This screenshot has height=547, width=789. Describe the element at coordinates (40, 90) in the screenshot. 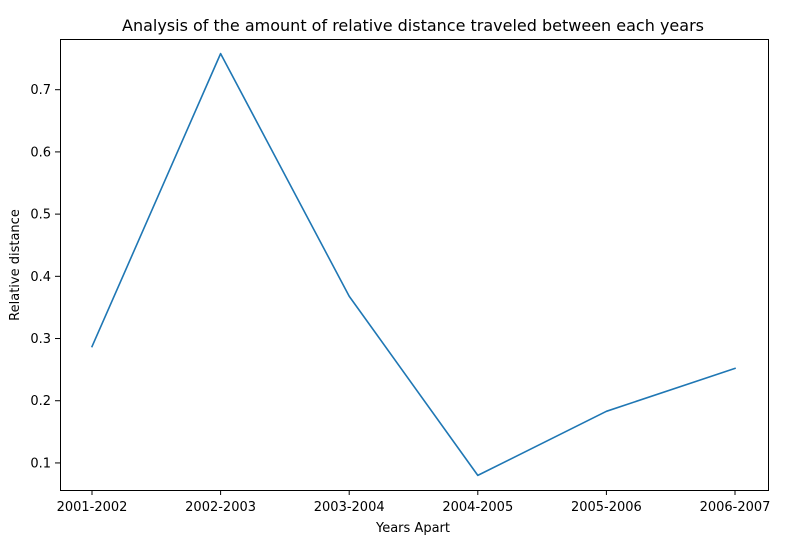

I see `y-tick-label: 0.7` at that location.